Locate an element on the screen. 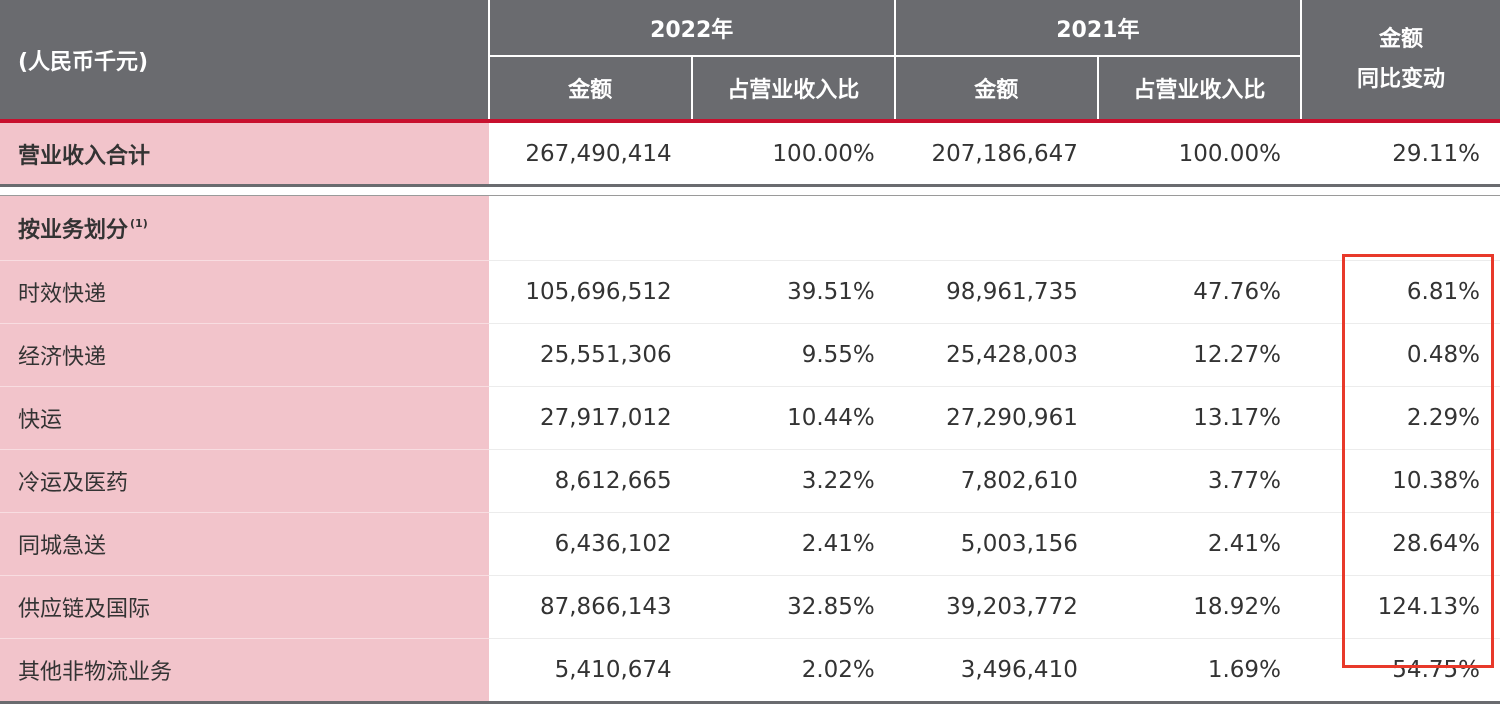 This screenshot has width=1500, height=704. change-cell: 0.48% is located at coordinates (1400, 355).